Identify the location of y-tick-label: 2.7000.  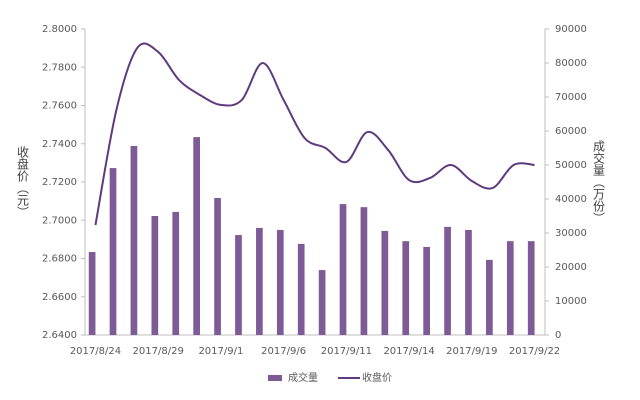
(59, 220).